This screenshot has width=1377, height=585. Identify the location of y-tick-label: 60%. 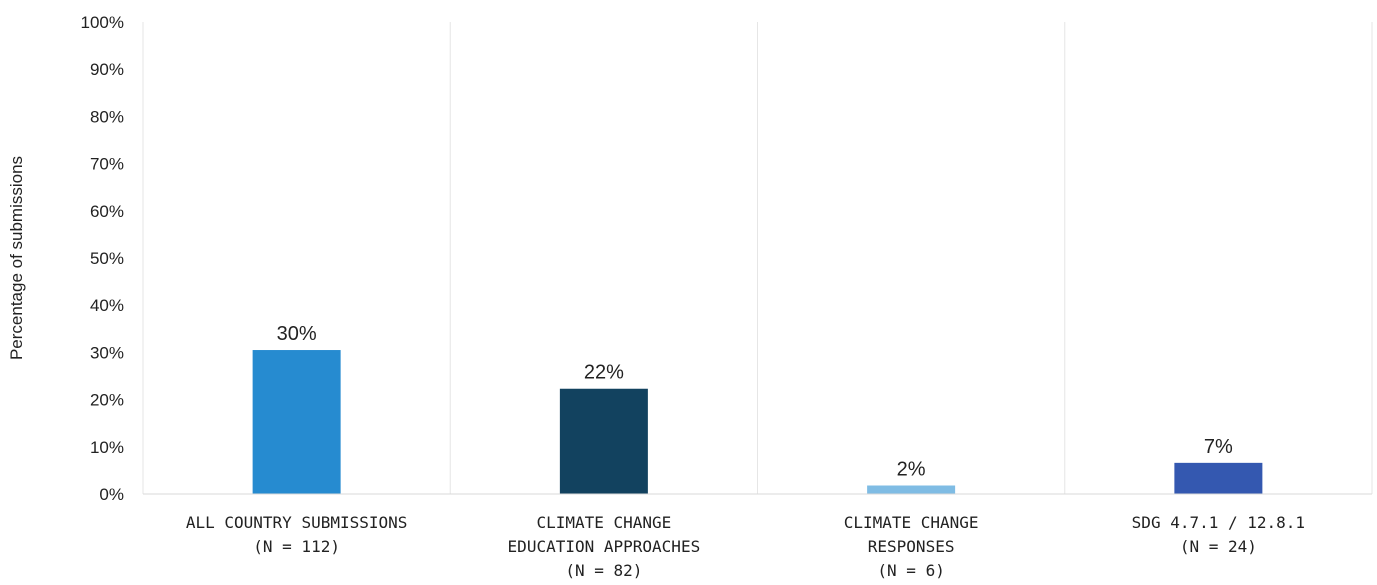
(107, 211).